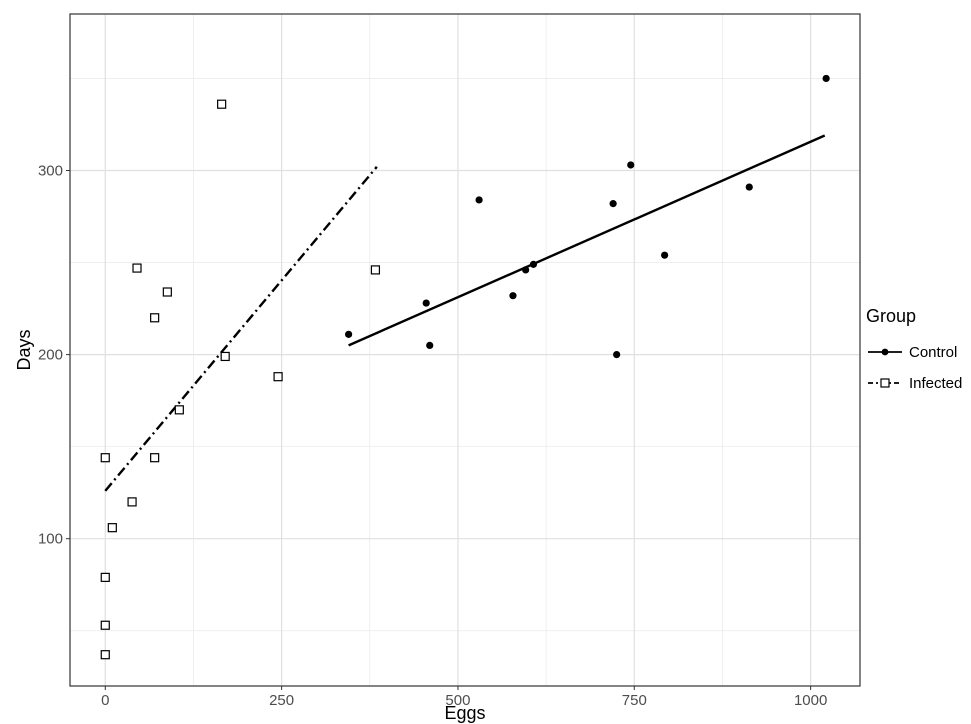 Image resolution: width=971 pixels, height=724 pixels. I want to click on x-tick-label: 750, so click(634, 700).